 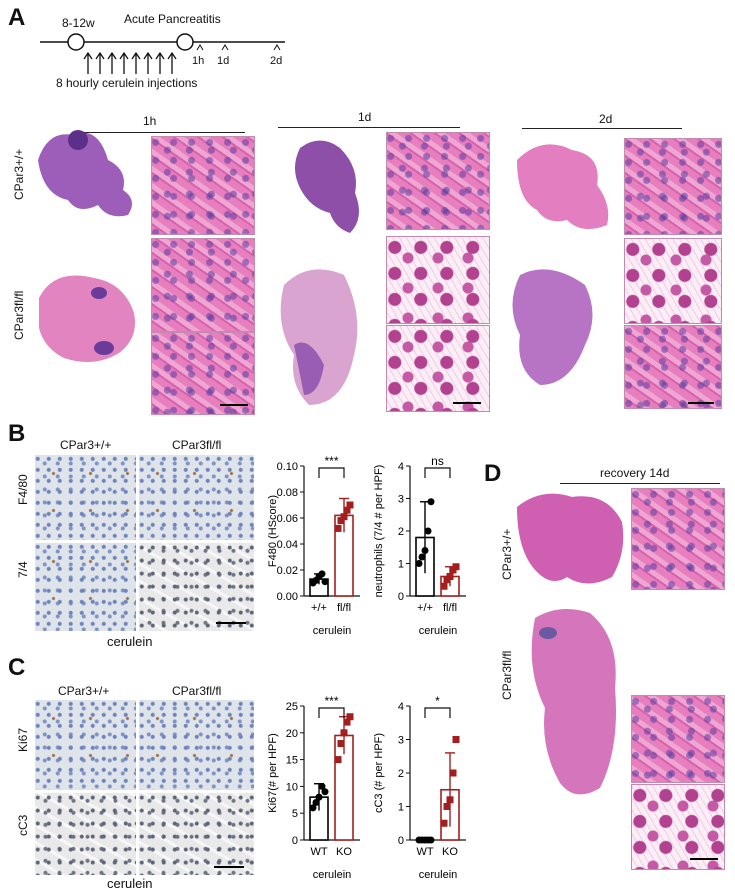 I want to click on micrograph-1d-ko-bottom, so click(x=438, y=368).